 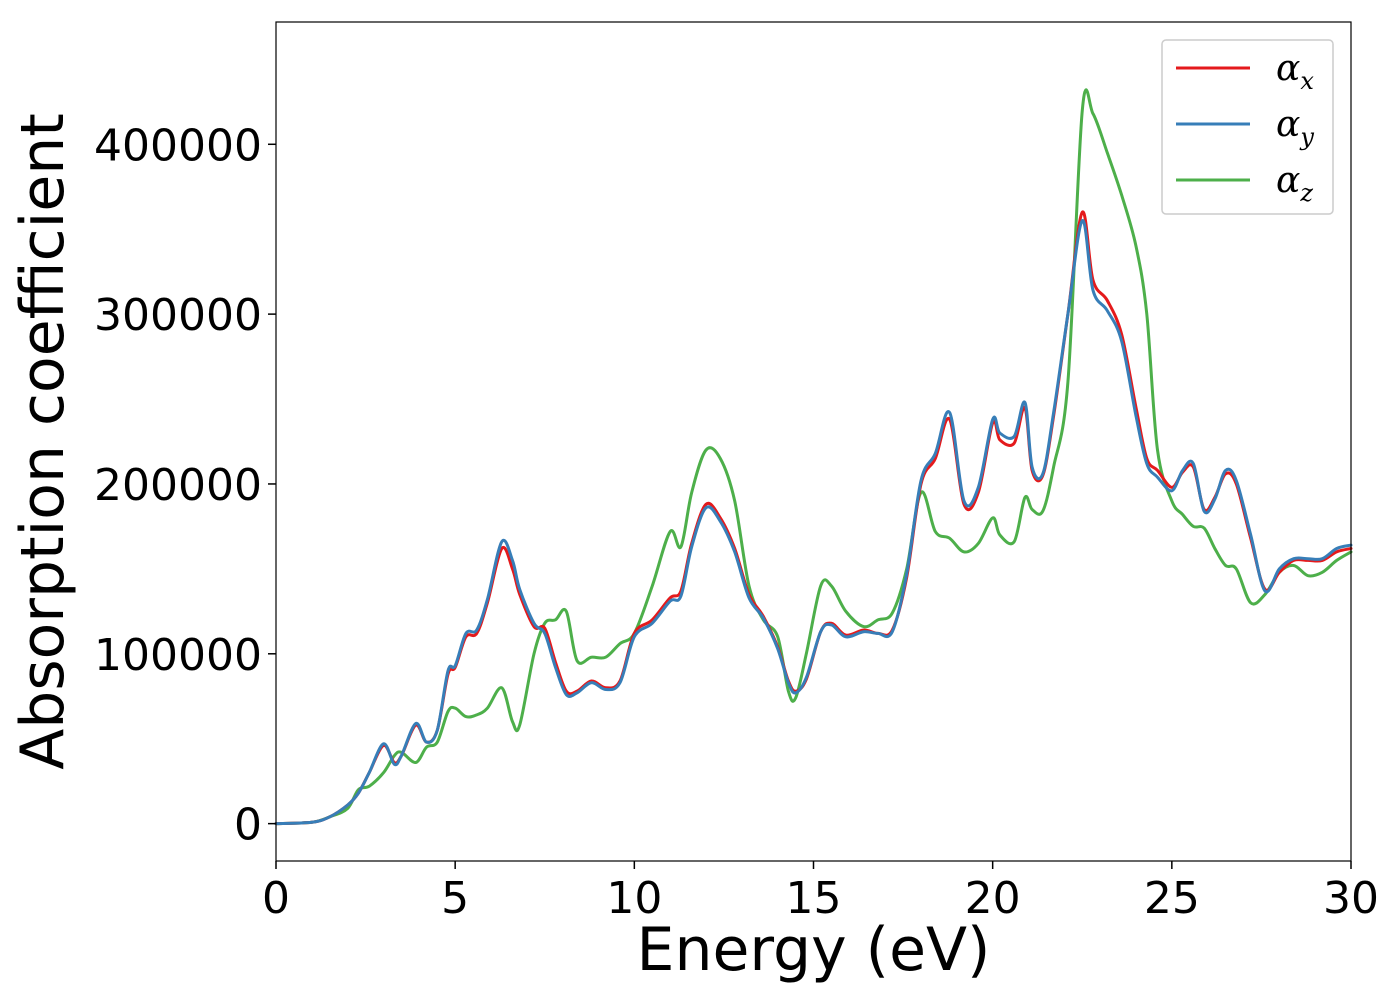 I want to click on y-tick-label: 0, so click(x=248, y=825).